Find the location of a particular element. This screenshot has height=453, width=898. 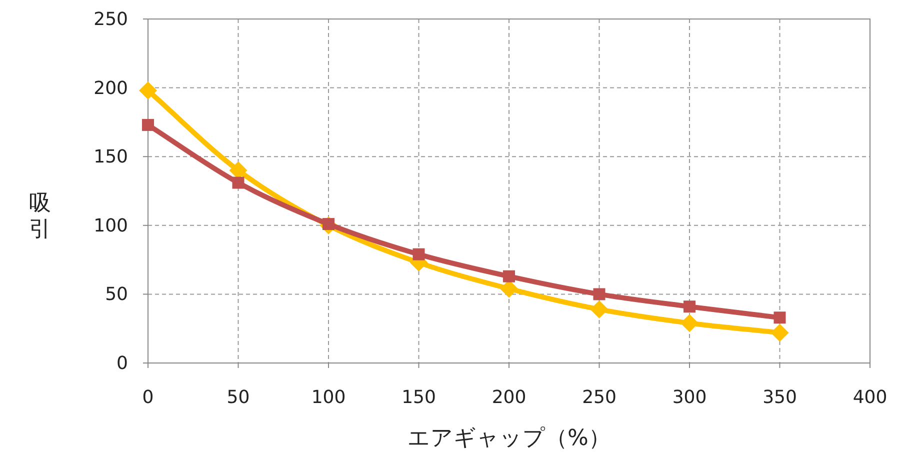

x-tick-label: 400 is located at coordinates (870, 397).